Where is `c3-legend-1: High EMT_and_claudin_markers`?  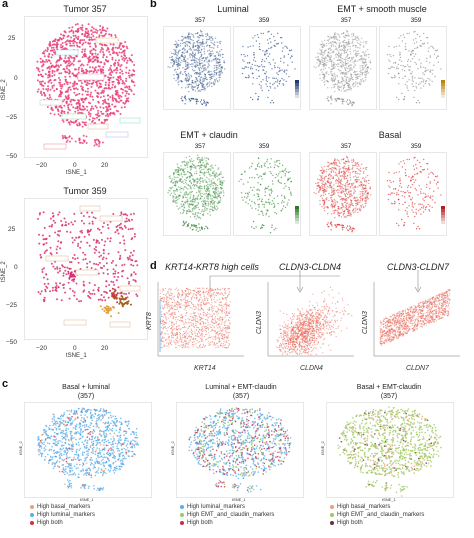
c3-legend-1: High EMT_and_claudin_markers is located at coordinates (377, 515).